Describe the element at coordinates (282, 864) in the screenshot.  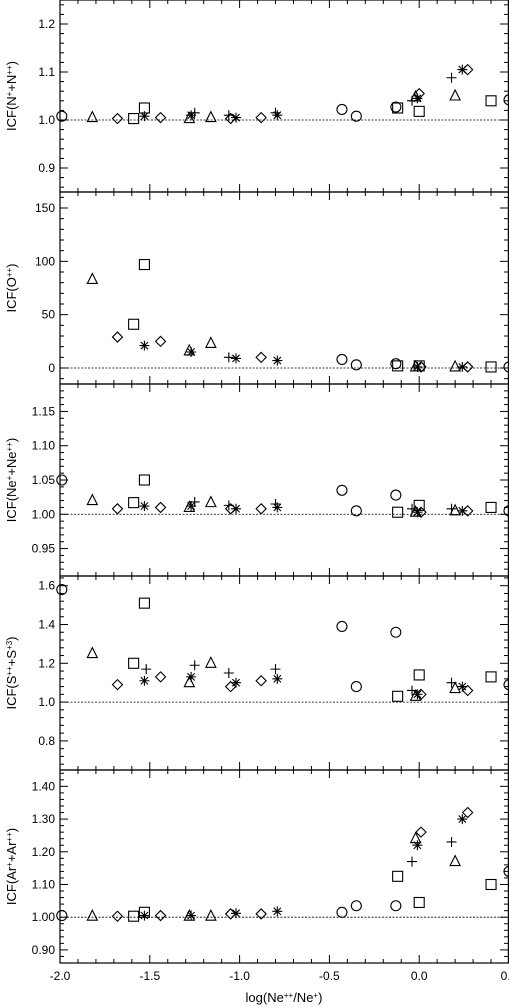
I see `points-ar` at that location.